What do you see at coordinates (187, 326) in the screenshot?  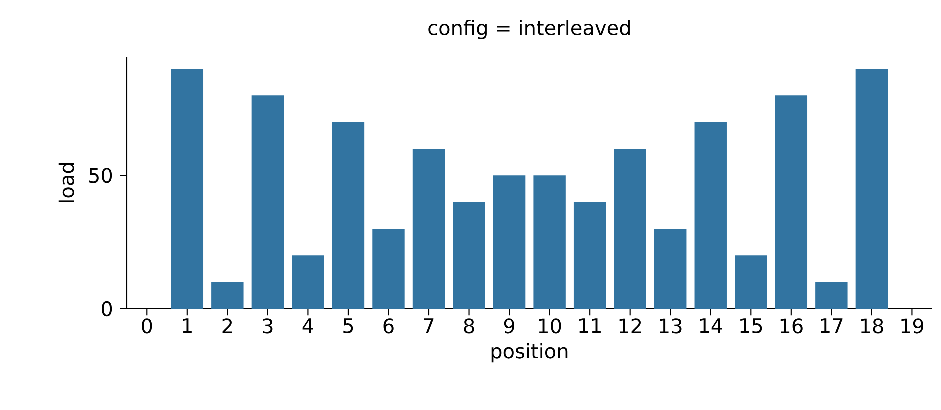 I see `x-tick-label: 1` at bounding box center [187, 326].